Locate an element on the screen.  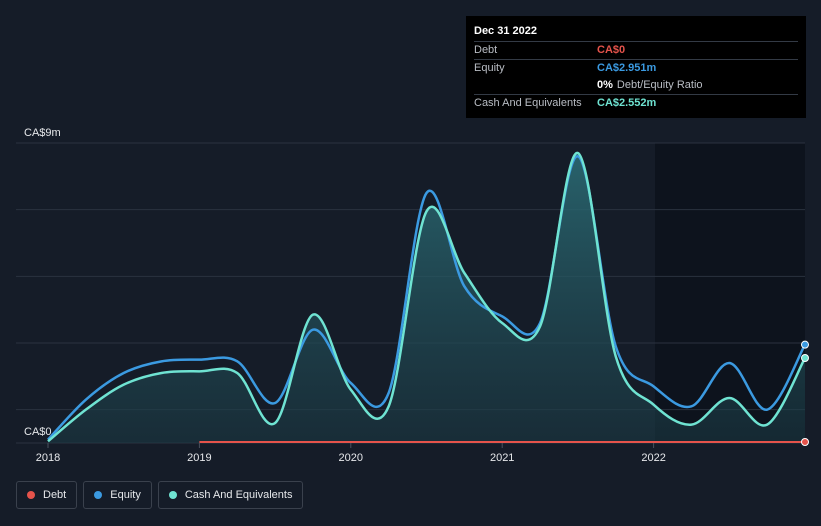
x-tick-label: 2020 is located at coordinates (351, 458).